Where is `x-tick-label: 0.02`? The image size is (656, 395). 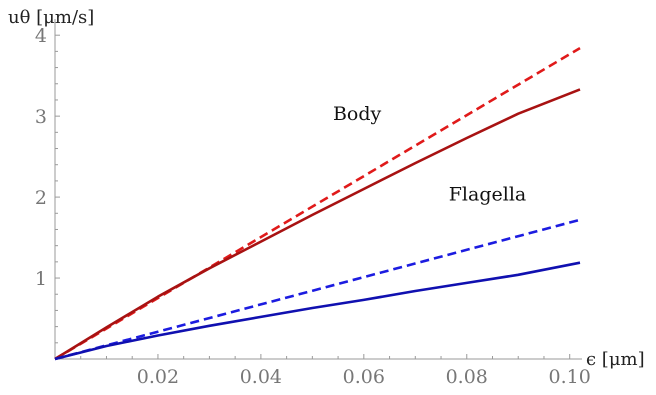
x-tick-label: 0.02 is located at coordinates (158, 377).